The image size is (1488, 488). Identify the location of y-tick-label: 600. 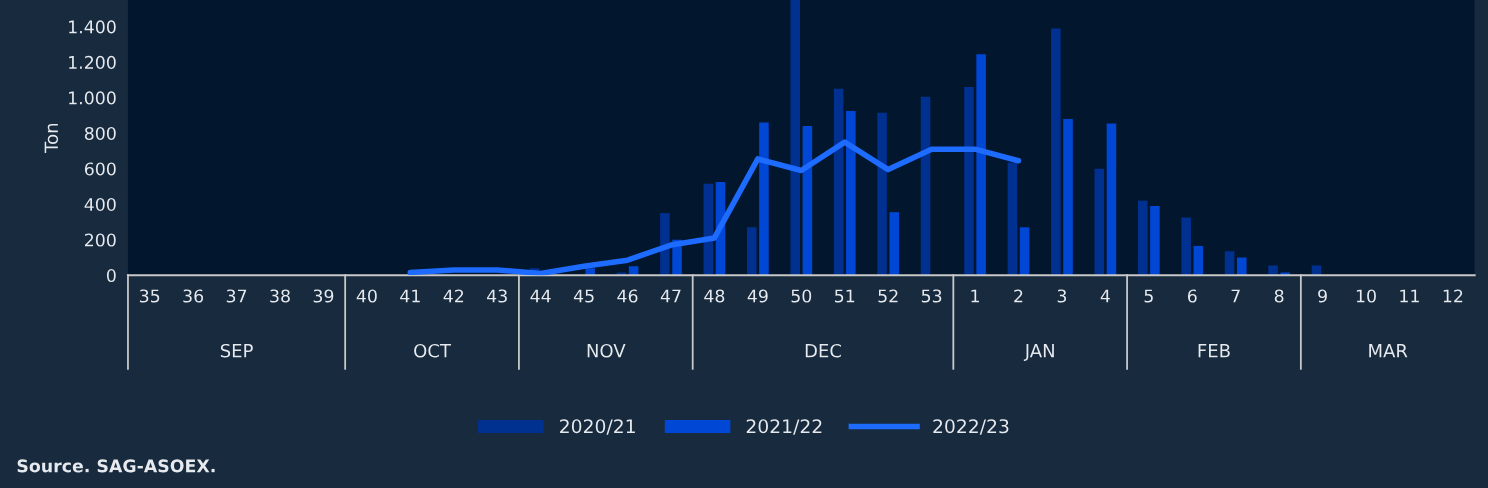
(100, 169).